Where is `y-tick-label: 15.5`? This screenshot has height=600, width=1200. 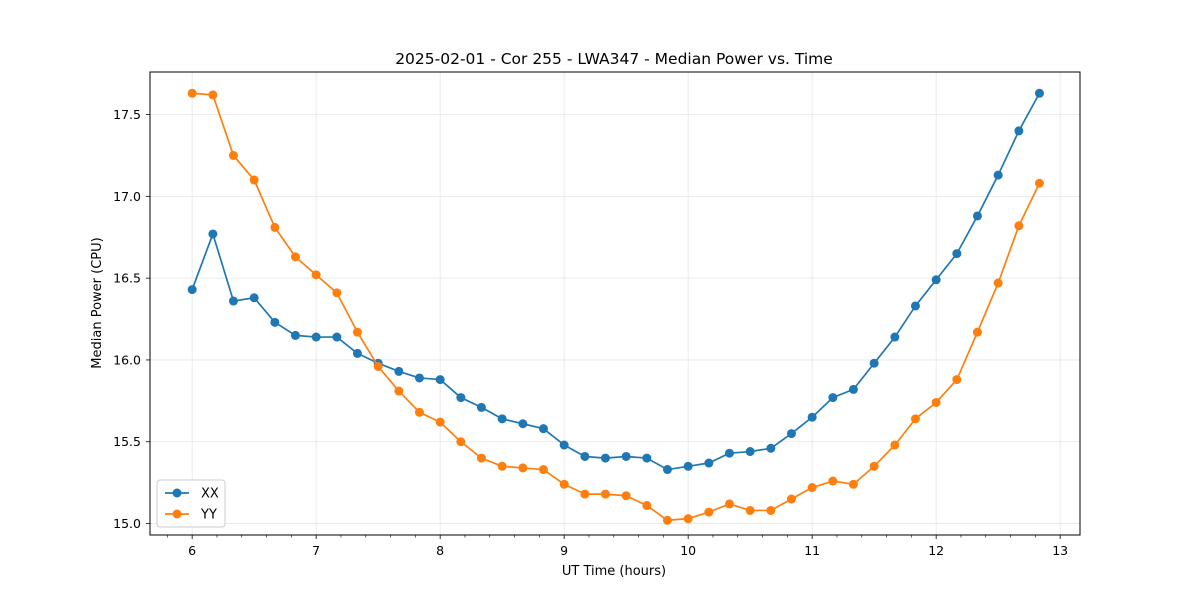 y-tick-label: 15.5 is located at coordinates (127, 441).